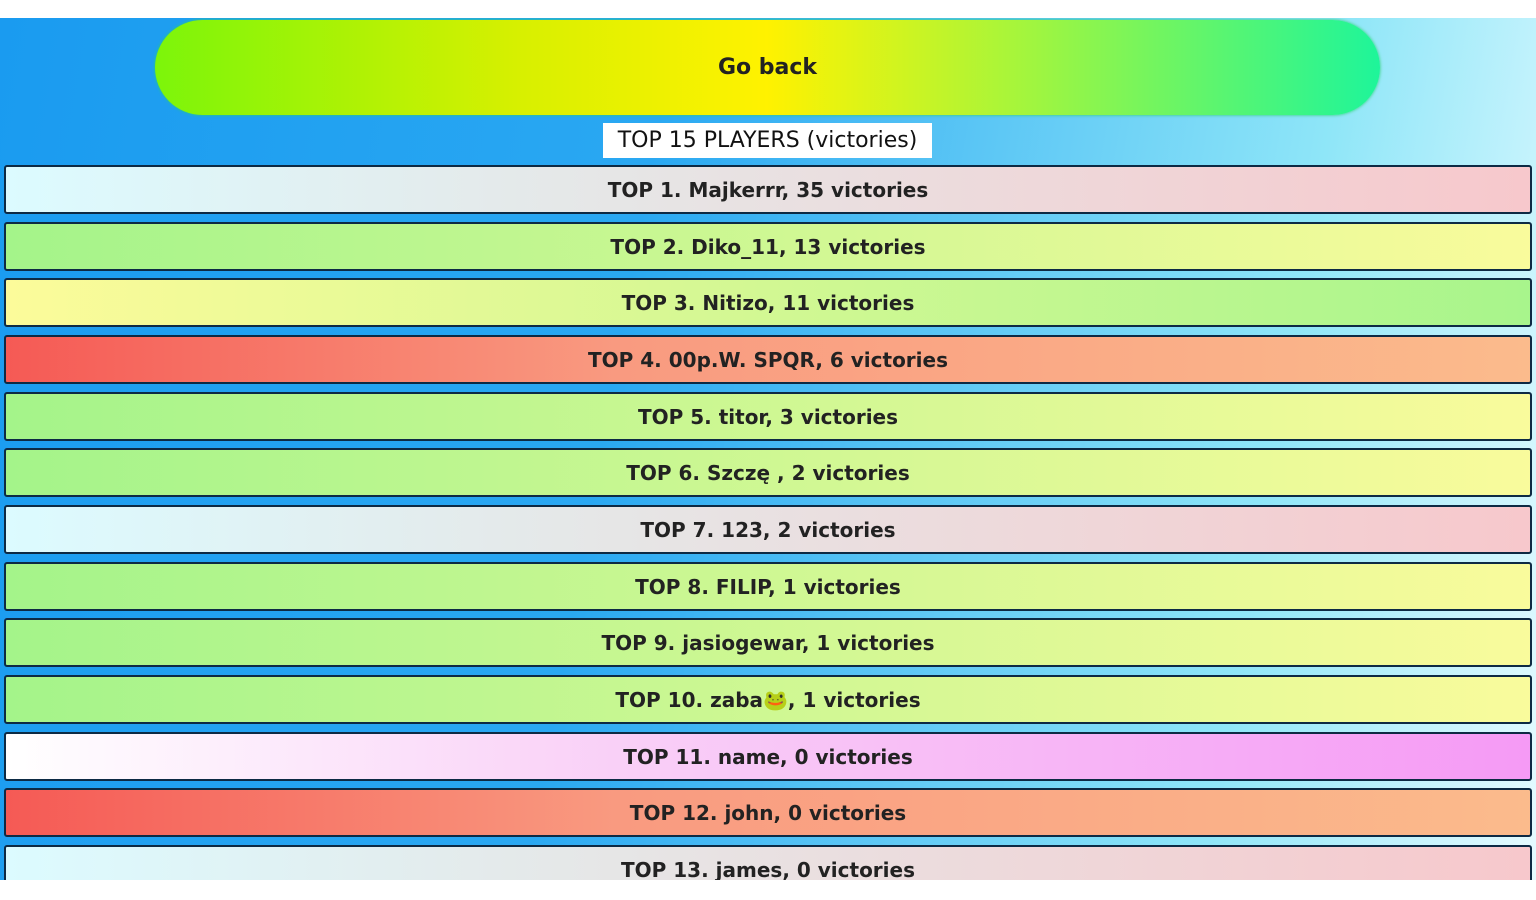 The height and width of the screenshot is (900, 1536). Describe the element at coordinates (768, 472) in the screenshot. I see `leaderboard-row: TOP 6. Szczę , 2 victories` at that location.